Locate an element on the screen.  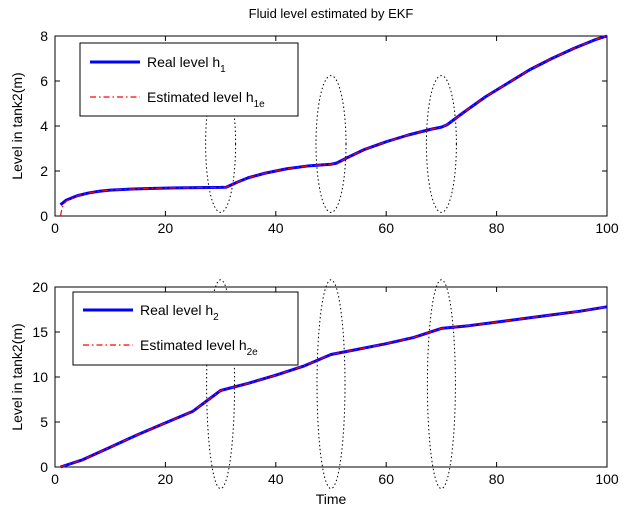
top-legend-est-label: Estimated level h1e is located at coordinates (206, 99).